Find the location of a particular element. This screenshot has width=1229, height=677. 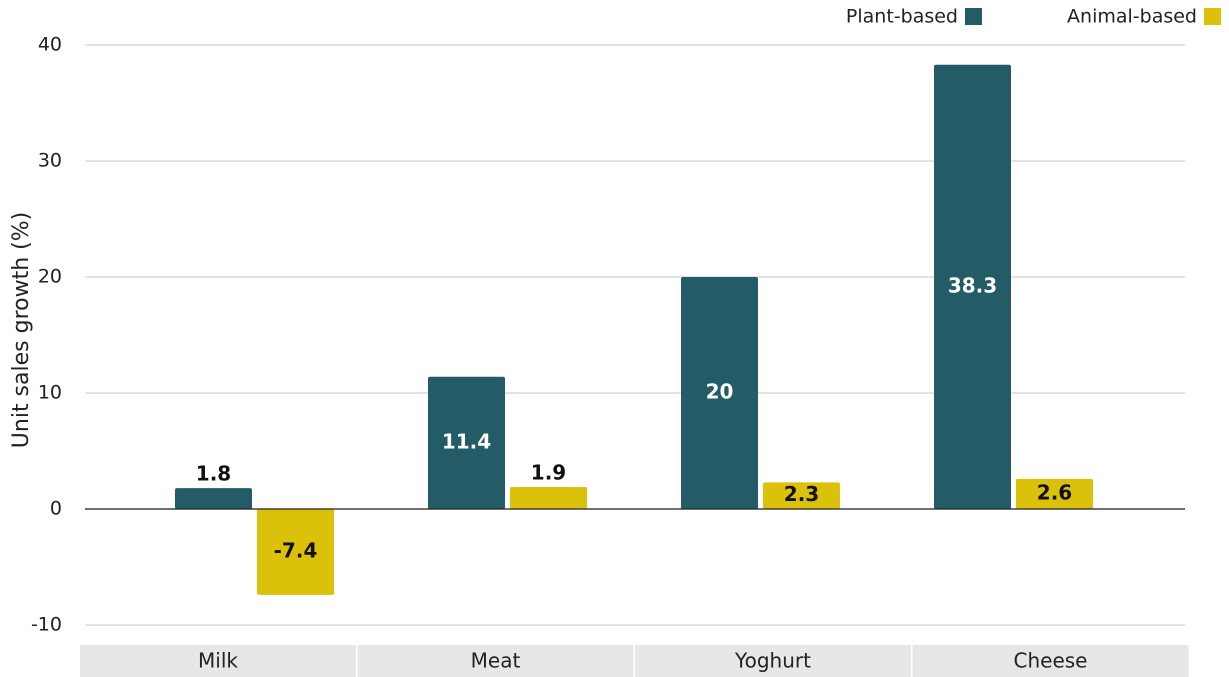

y-tick-label: 0 is located at coordinates (56, 509).